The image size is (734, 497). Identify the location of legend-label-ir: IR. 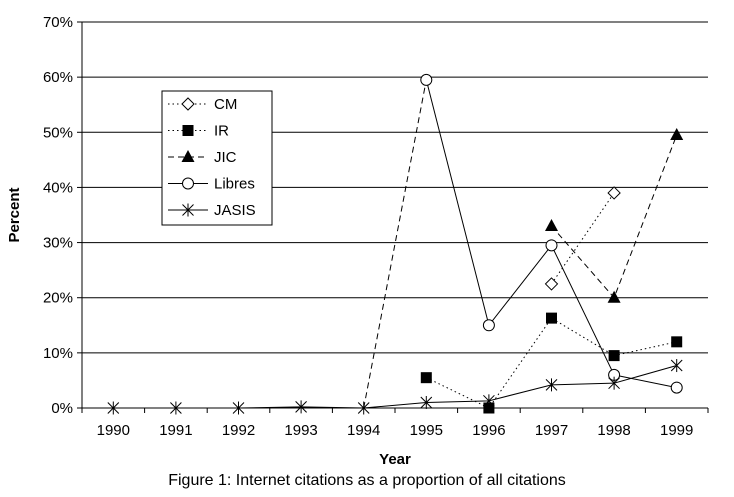
(221, 131).